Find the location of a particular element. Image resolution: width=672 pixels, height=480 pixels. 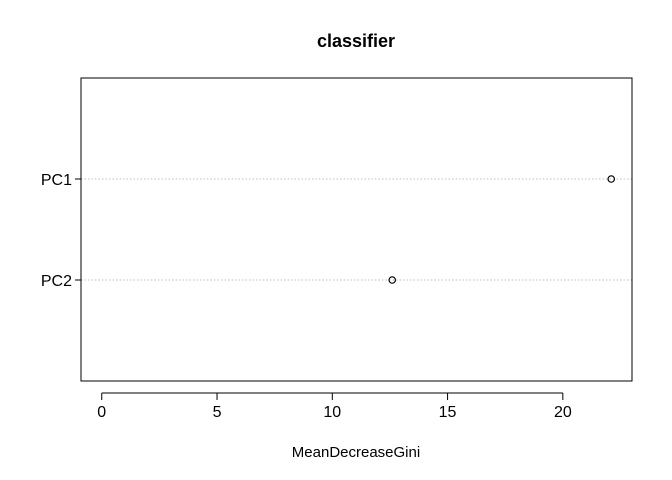

x-tick-label-0: 0 is located at coordinates (101, 412).